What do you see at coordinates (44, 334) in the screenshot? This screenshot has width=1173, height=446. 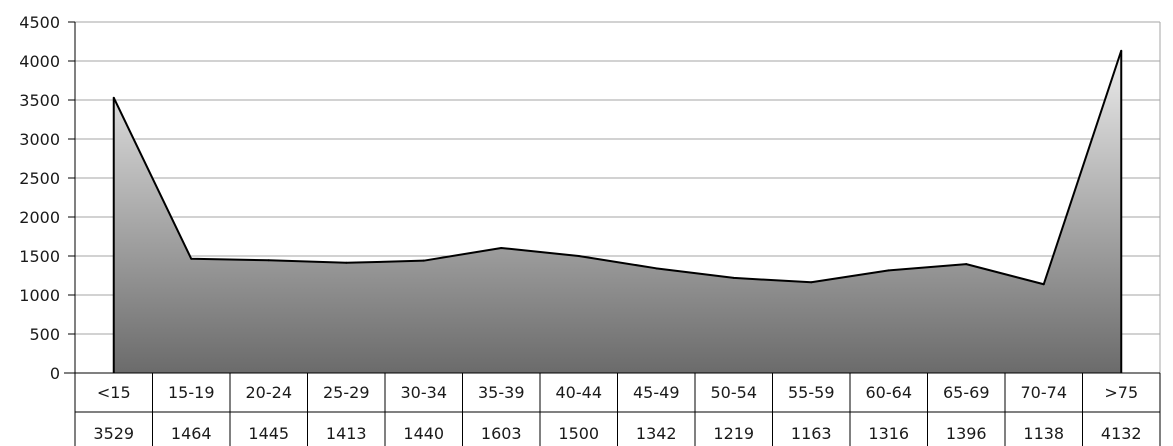 I see `y-tick-label: 500` at bounding box center [44, 334].